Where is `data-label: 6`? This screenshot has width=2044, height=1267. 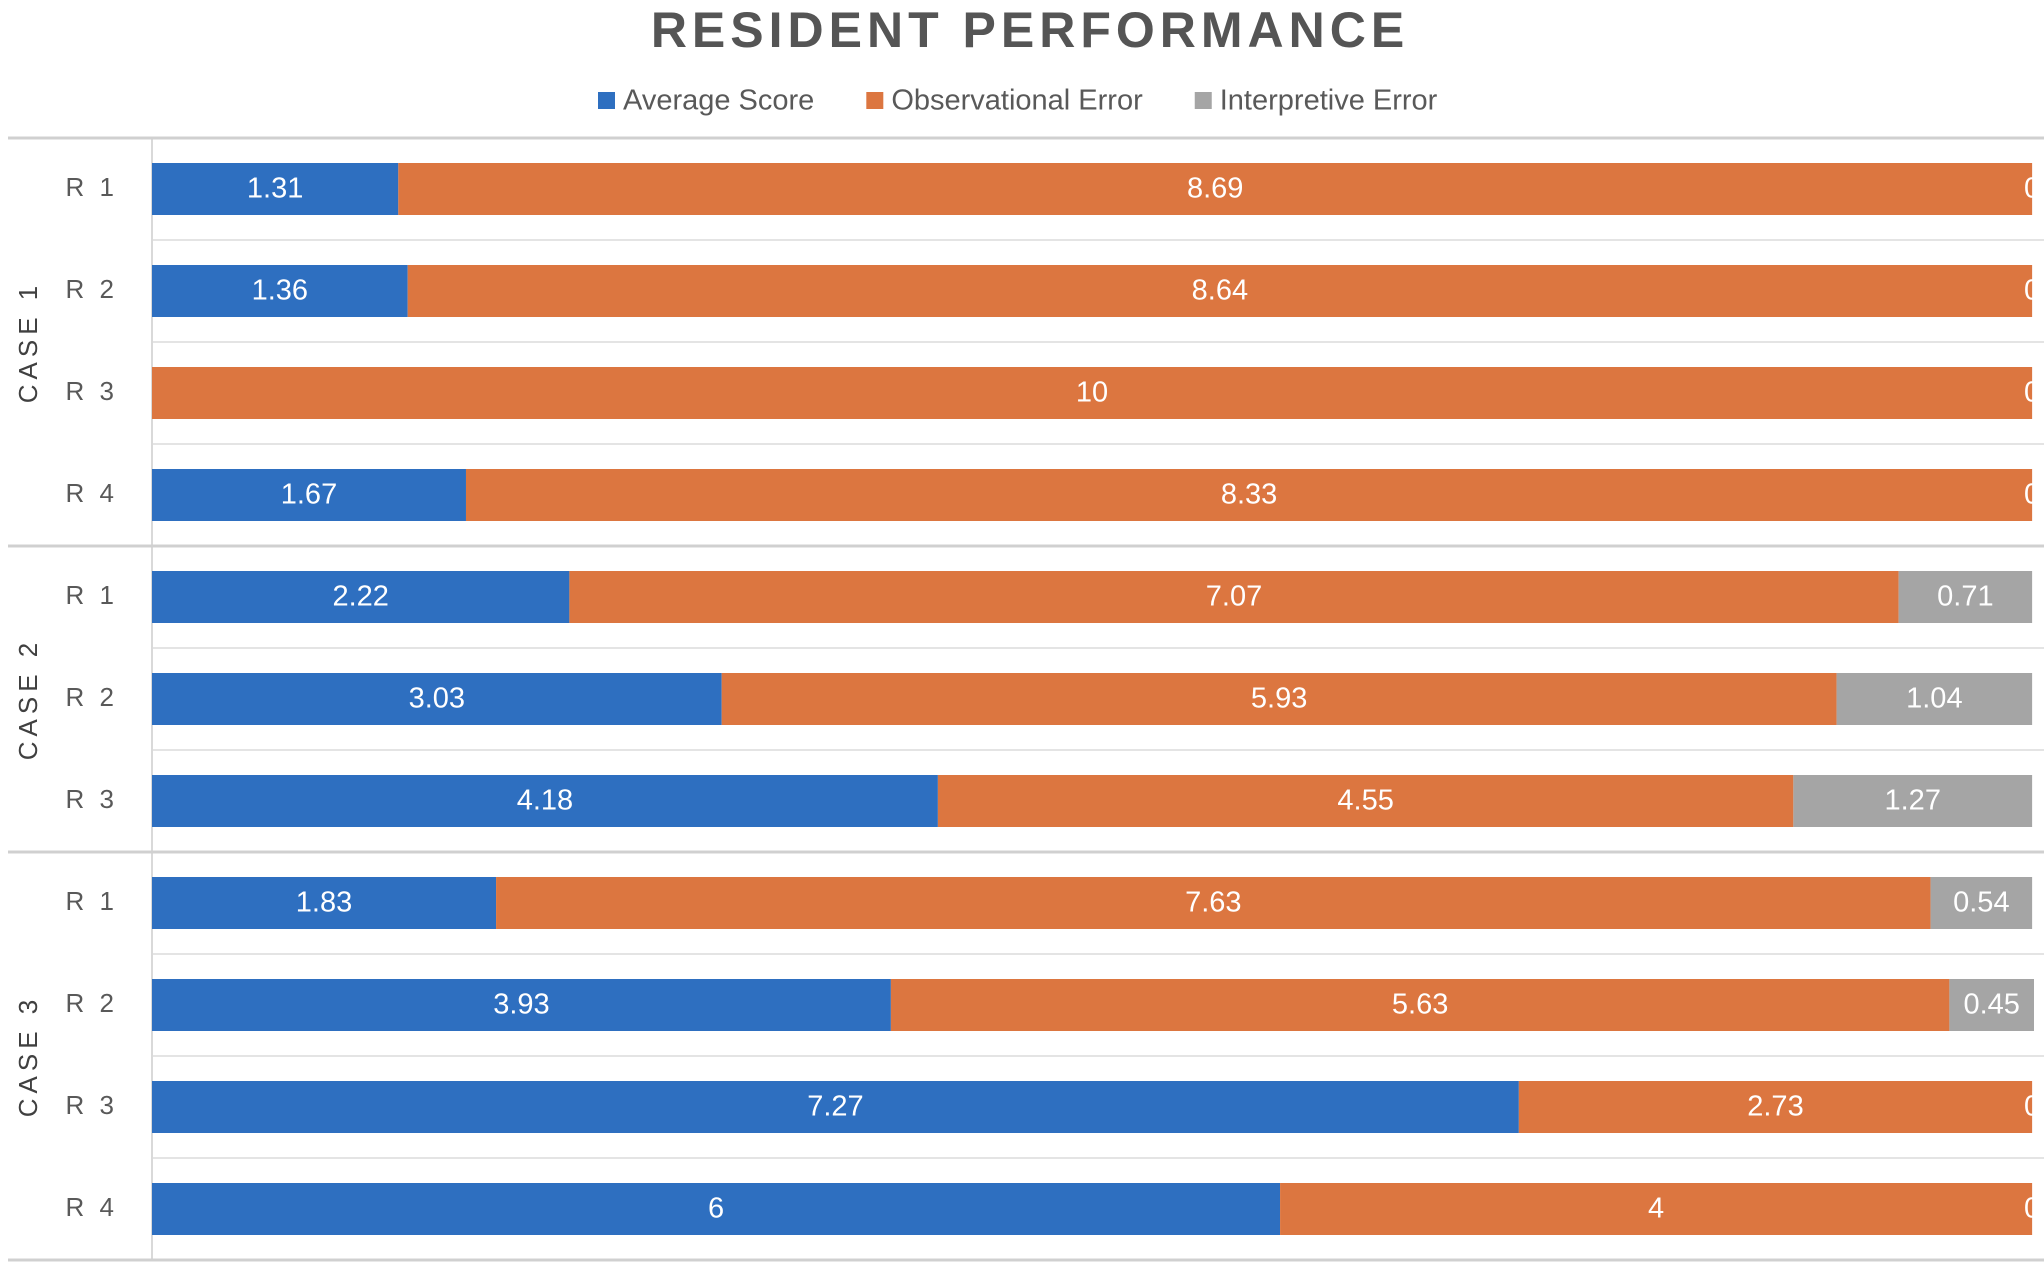
data-label: 6 is located at coordinates (716, 1209).